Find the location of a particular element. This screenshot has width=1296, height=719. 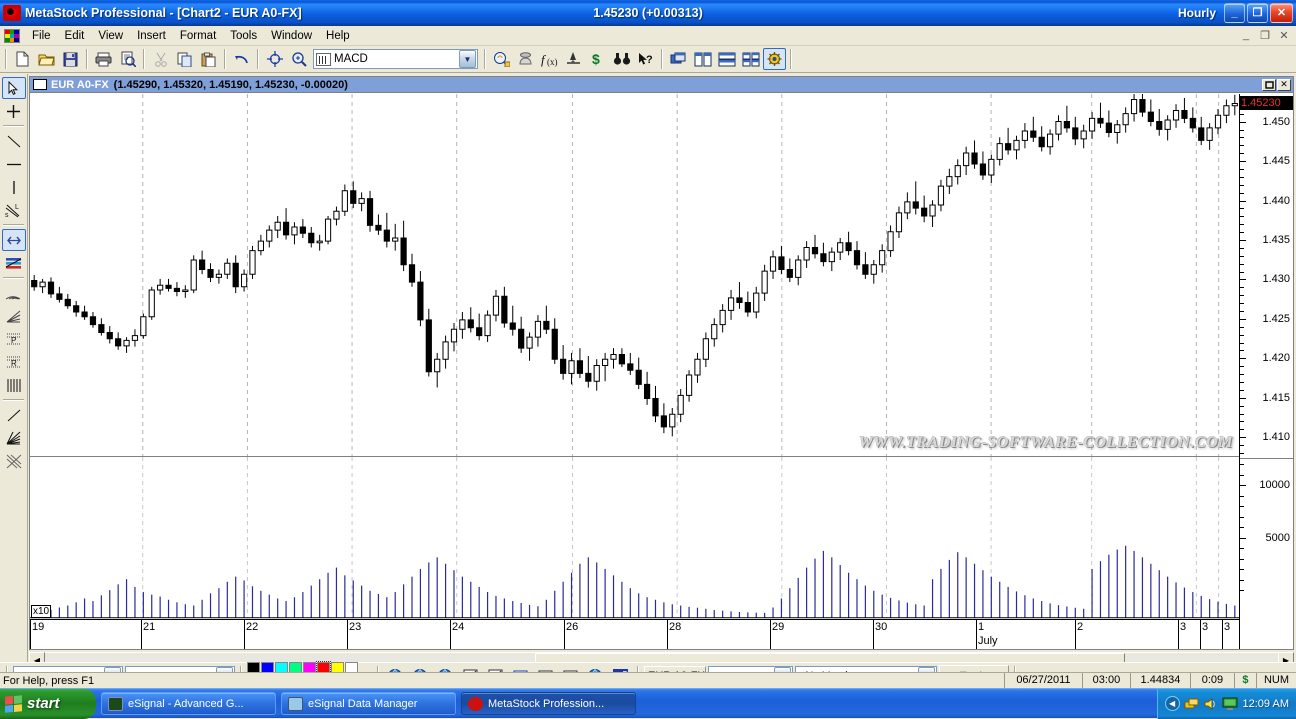

crosshair-icon is located at coordinates (274, 59).